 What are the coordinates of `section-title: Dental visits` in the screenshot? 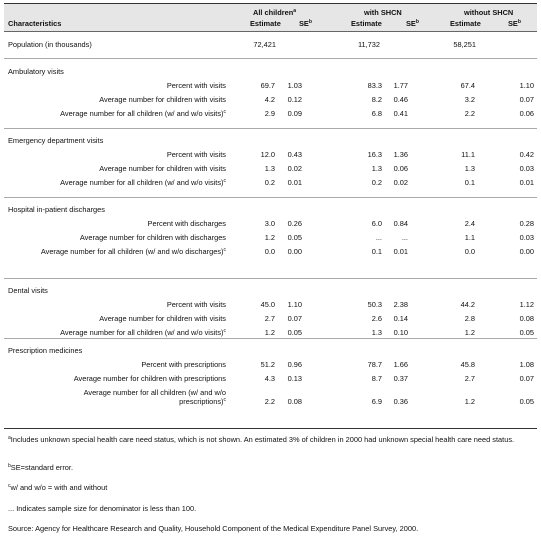 It's located at (28, 290).